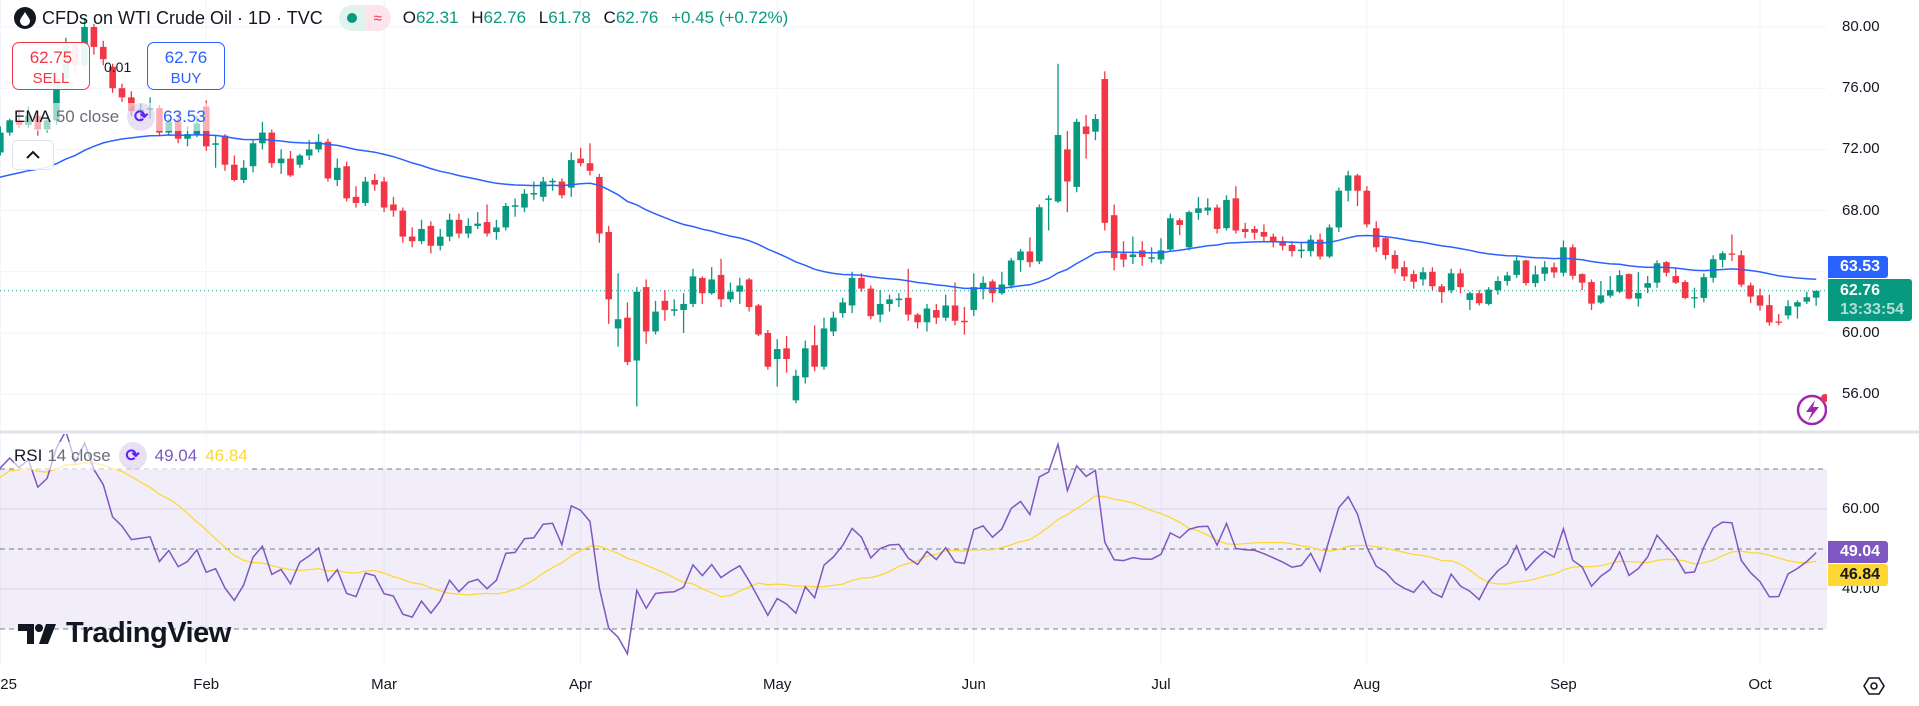 Image resolution: width=1919 pixels, height=706 pixels. What do you see at coordinates (1760, 684) in the screenshot?
I see `time-tick-label: Oct` at bounding box center [1760, 684].